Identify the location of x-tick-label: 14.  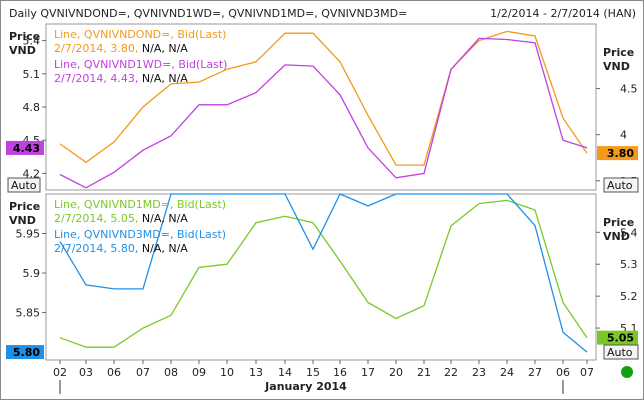
(285, 372).